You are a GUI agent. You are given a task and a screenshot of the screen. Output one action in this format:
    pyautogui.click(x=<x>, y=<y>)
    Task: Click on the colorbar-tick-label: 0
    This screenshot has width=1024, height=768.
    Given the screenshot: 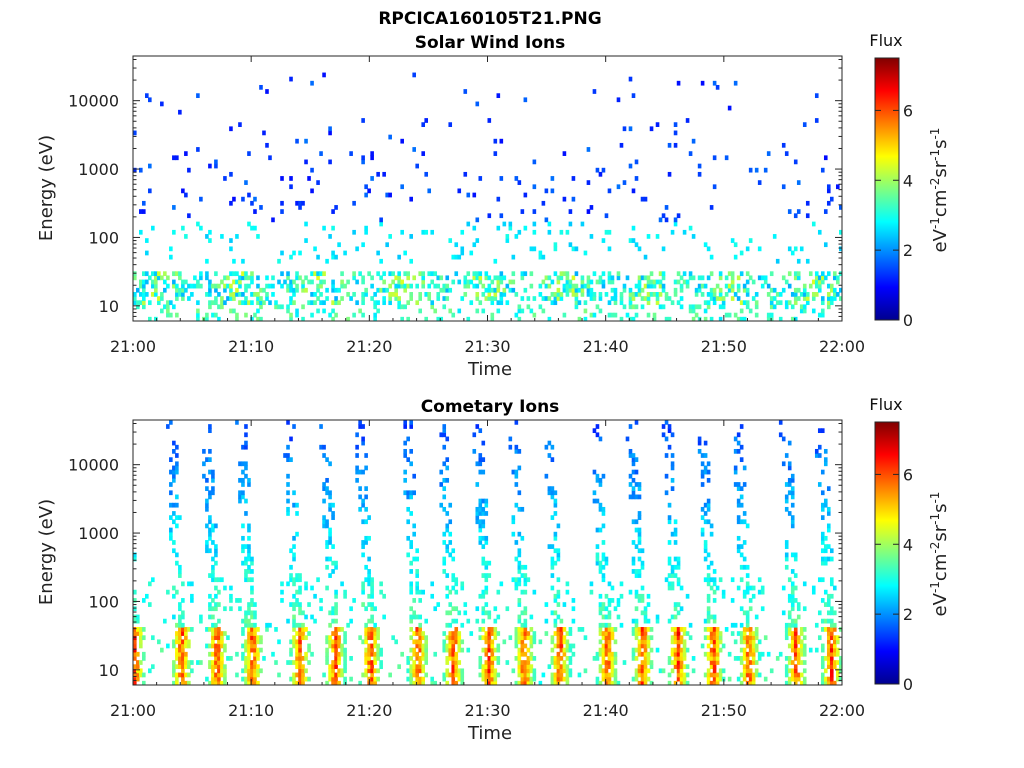 What is the action you would take?
    pyautogui.click(x=908, y=684)
    